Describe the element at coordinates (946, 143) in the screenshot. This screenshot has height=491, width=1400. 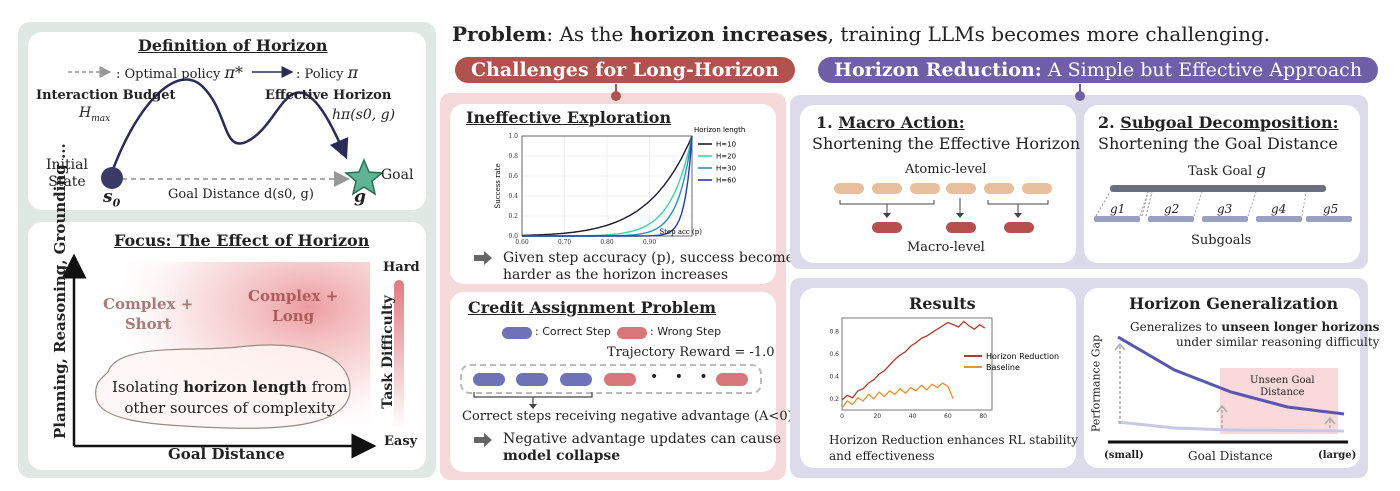
I see `macro-subtitle: Shortening the Effective Horizon` at that location.